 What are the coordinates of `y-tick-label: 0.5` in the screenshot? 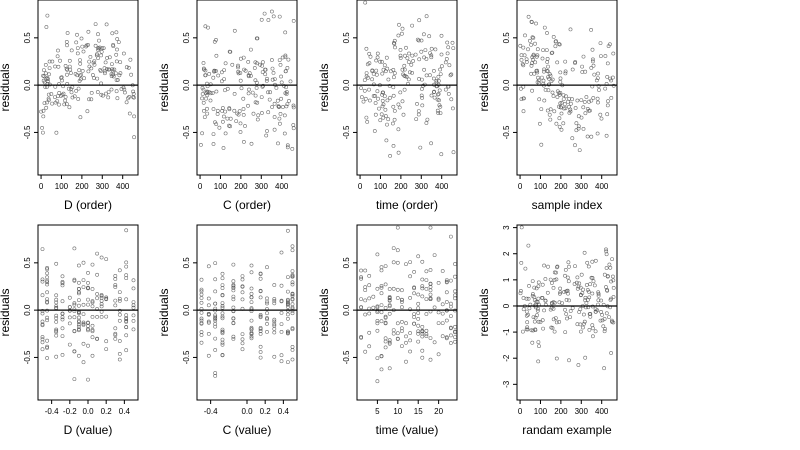 It's located at (186, 263).